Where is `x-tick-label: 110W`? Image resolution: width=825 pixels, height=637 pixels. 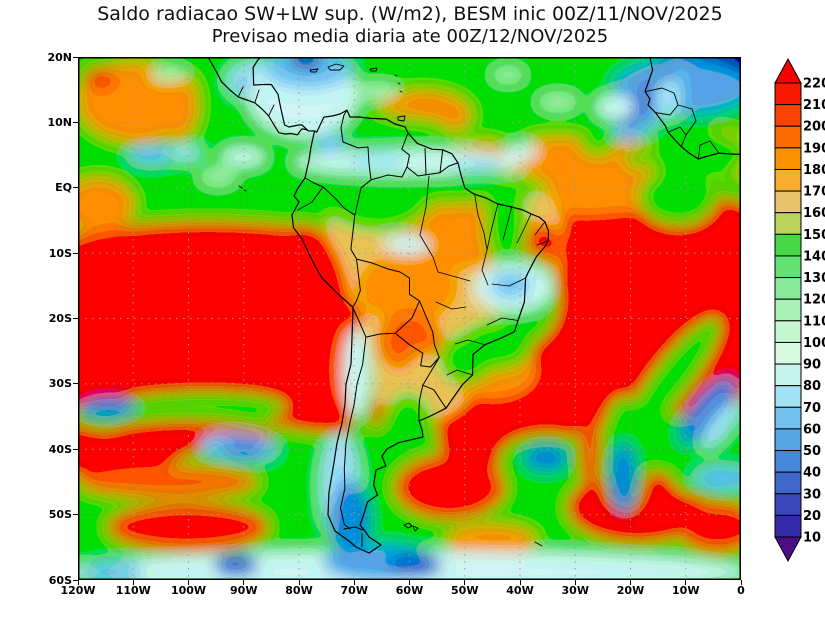
x-tick-label: 110W is located at coordinates (133, 590).